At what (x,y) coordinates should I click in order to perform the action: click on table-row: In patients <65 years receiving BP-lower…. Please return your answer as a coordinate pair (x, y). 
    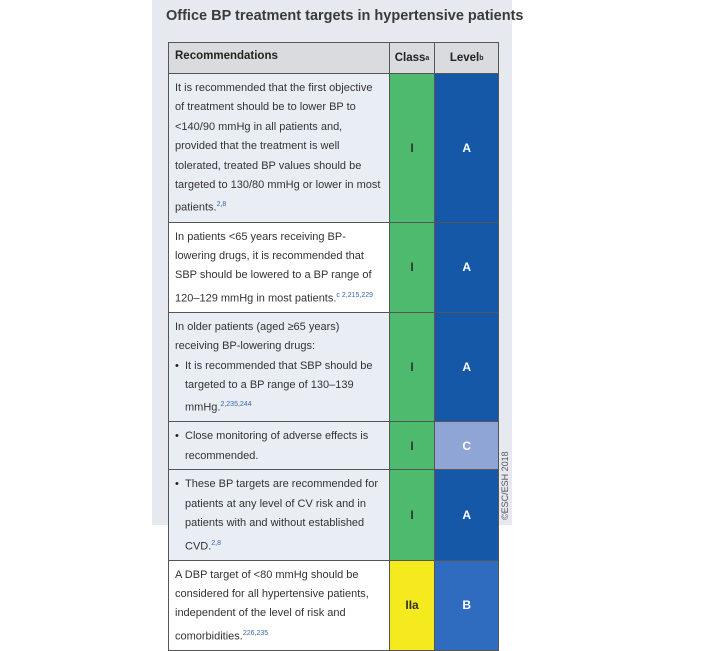
    Looking at the image, I should click on (333, 266).